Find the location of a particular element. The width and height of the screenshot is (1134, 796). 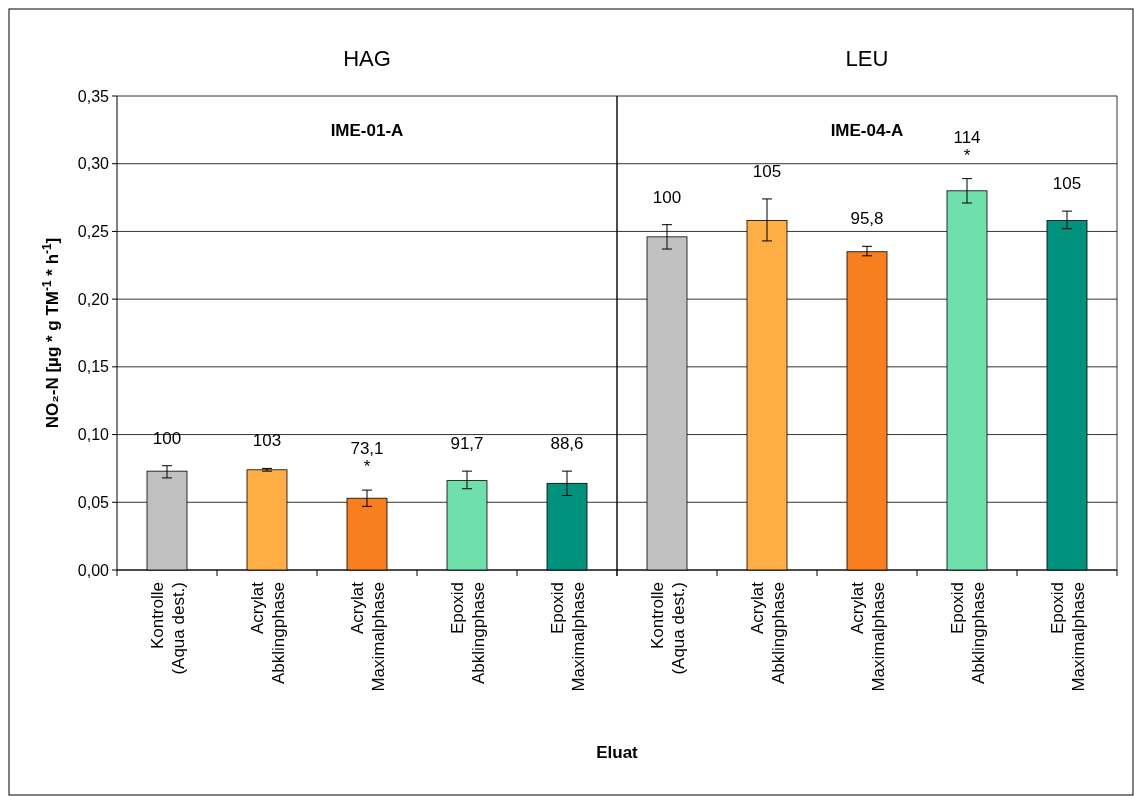

y-tick-label: 0,10 is located at coordinates (93, 435).